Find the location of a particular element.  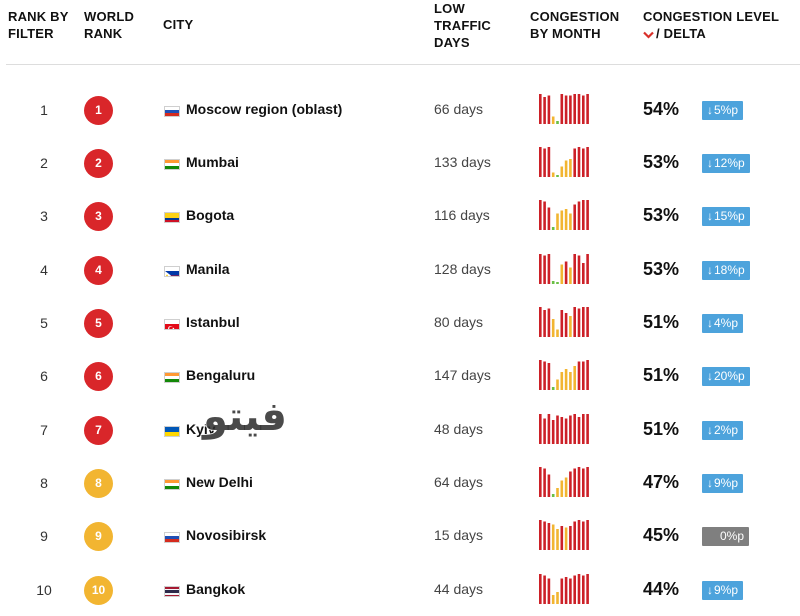

low-traffic-days: 66 days is located at coordinates (459, 109).